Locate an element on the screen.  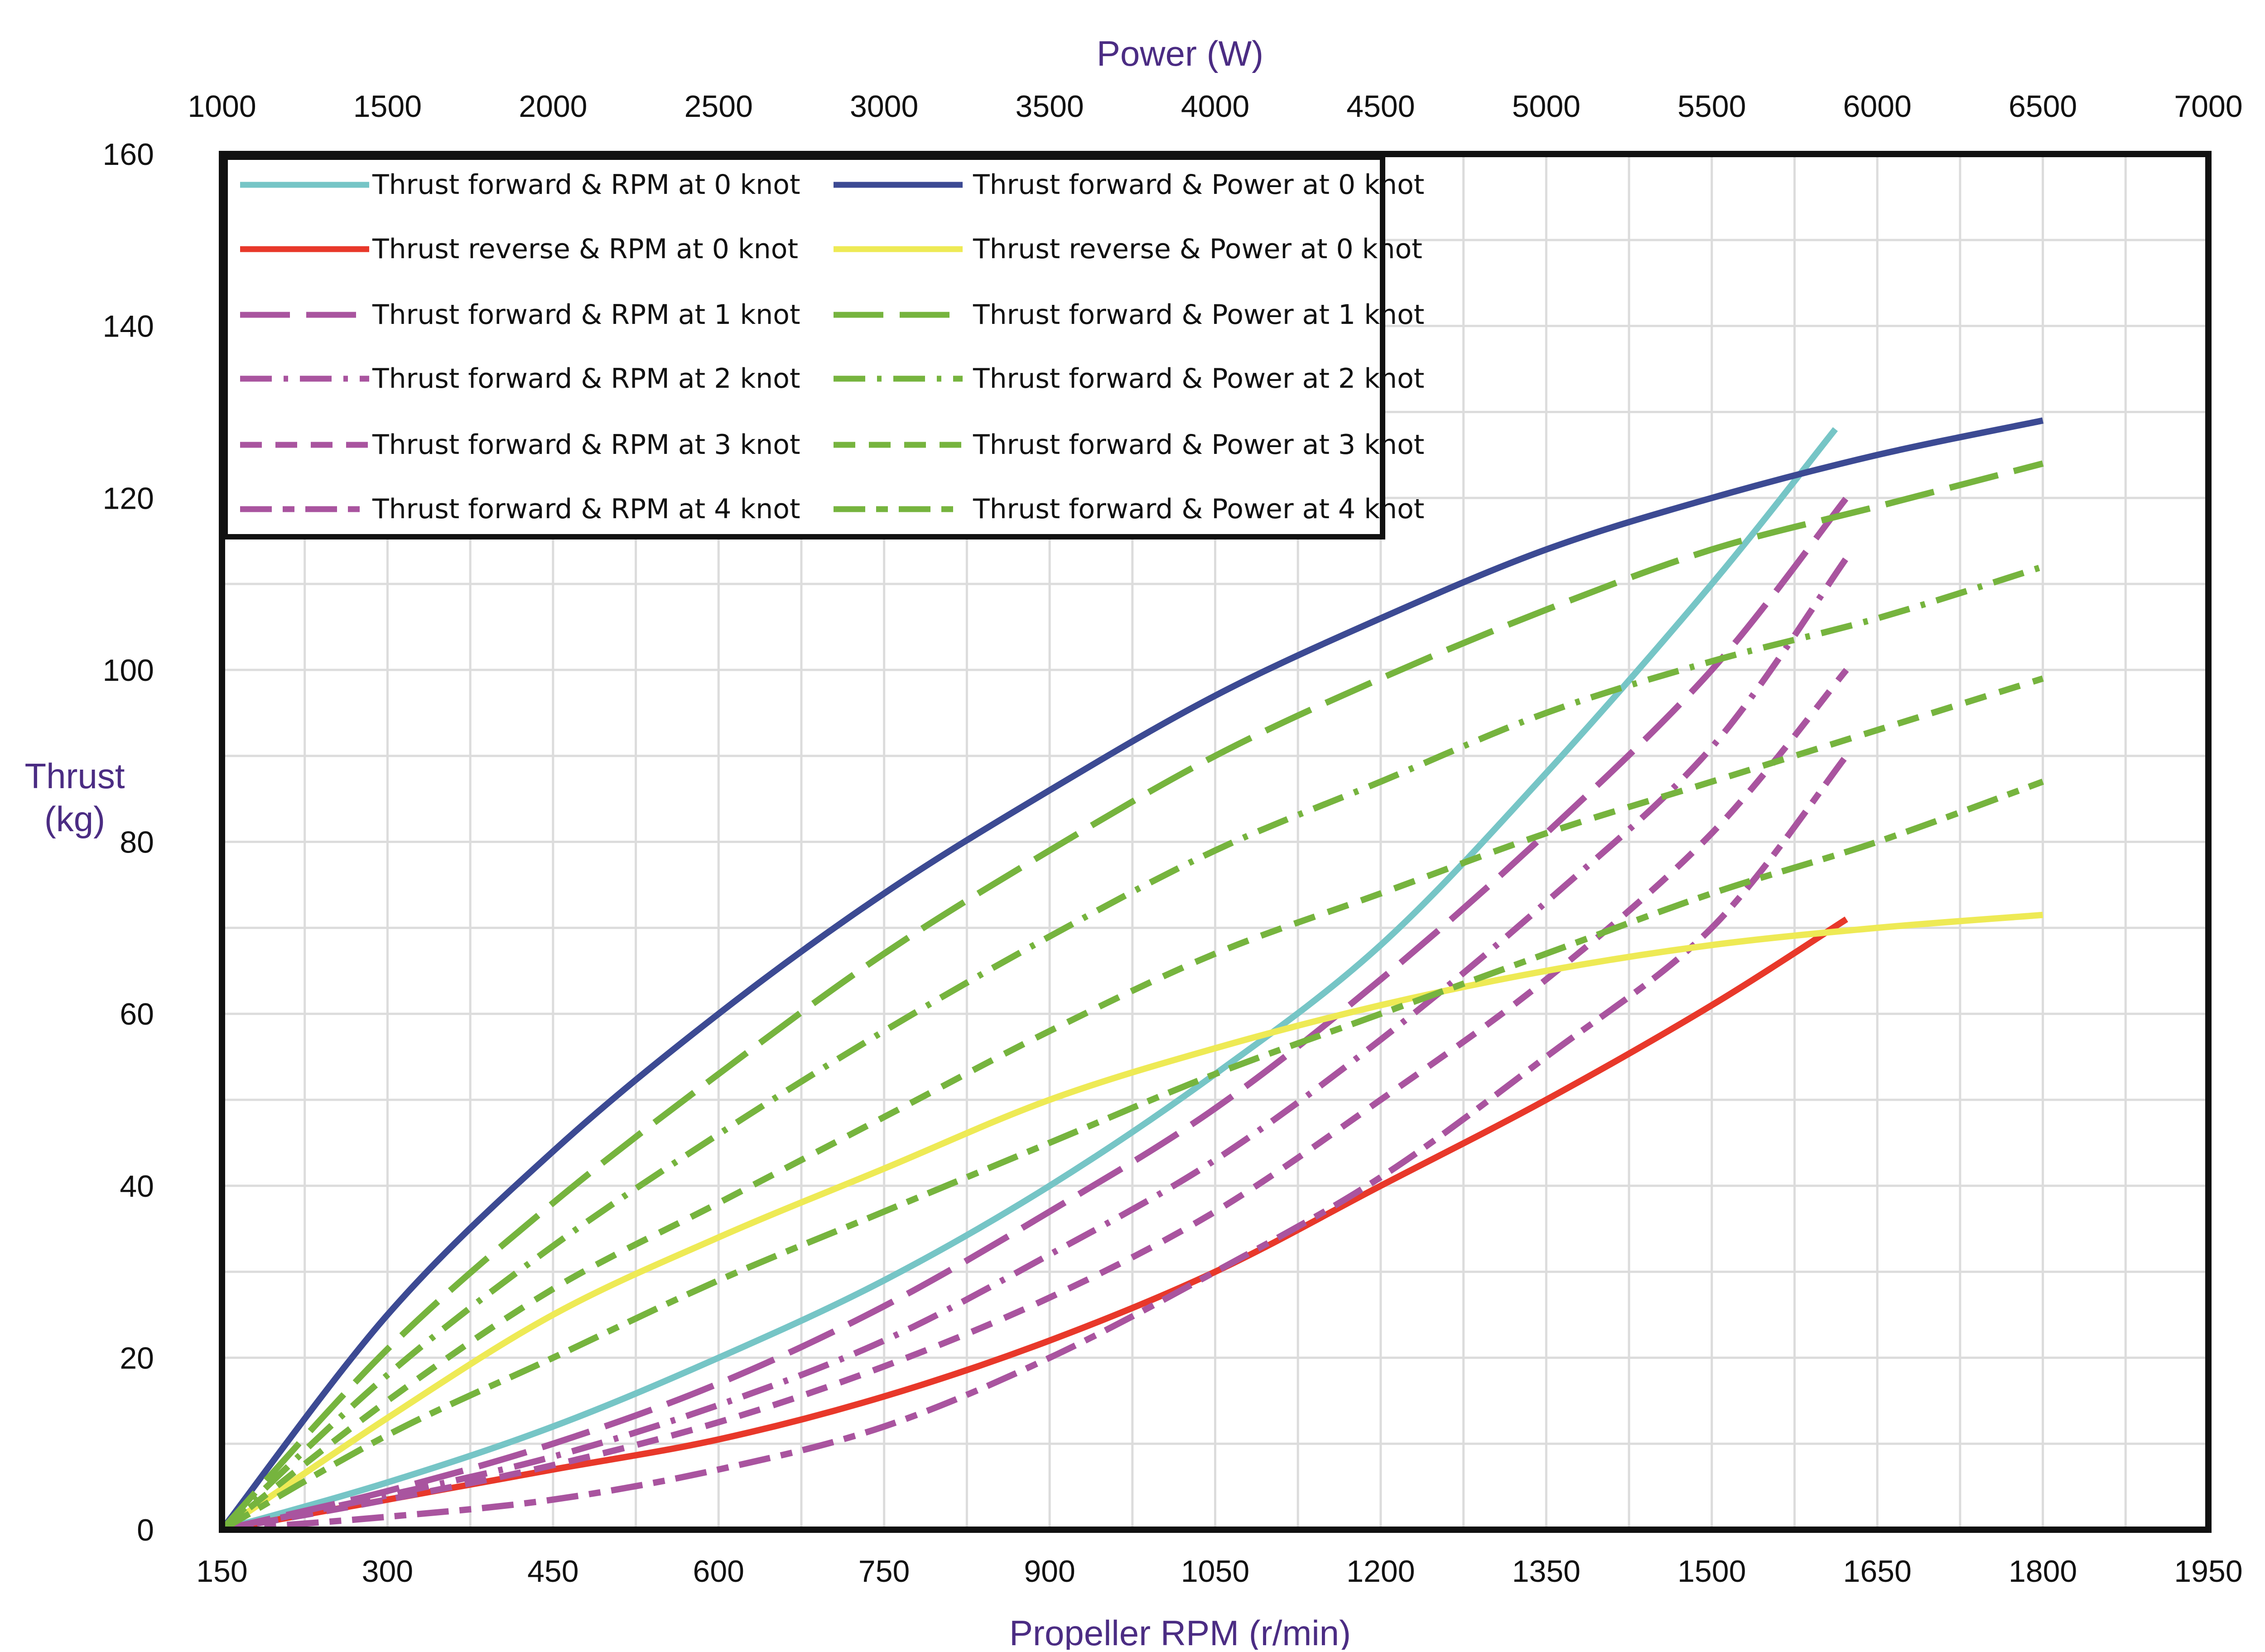
legend-label: Thrust forward & Power at 3 knot is located at coordinates (1199, 445).